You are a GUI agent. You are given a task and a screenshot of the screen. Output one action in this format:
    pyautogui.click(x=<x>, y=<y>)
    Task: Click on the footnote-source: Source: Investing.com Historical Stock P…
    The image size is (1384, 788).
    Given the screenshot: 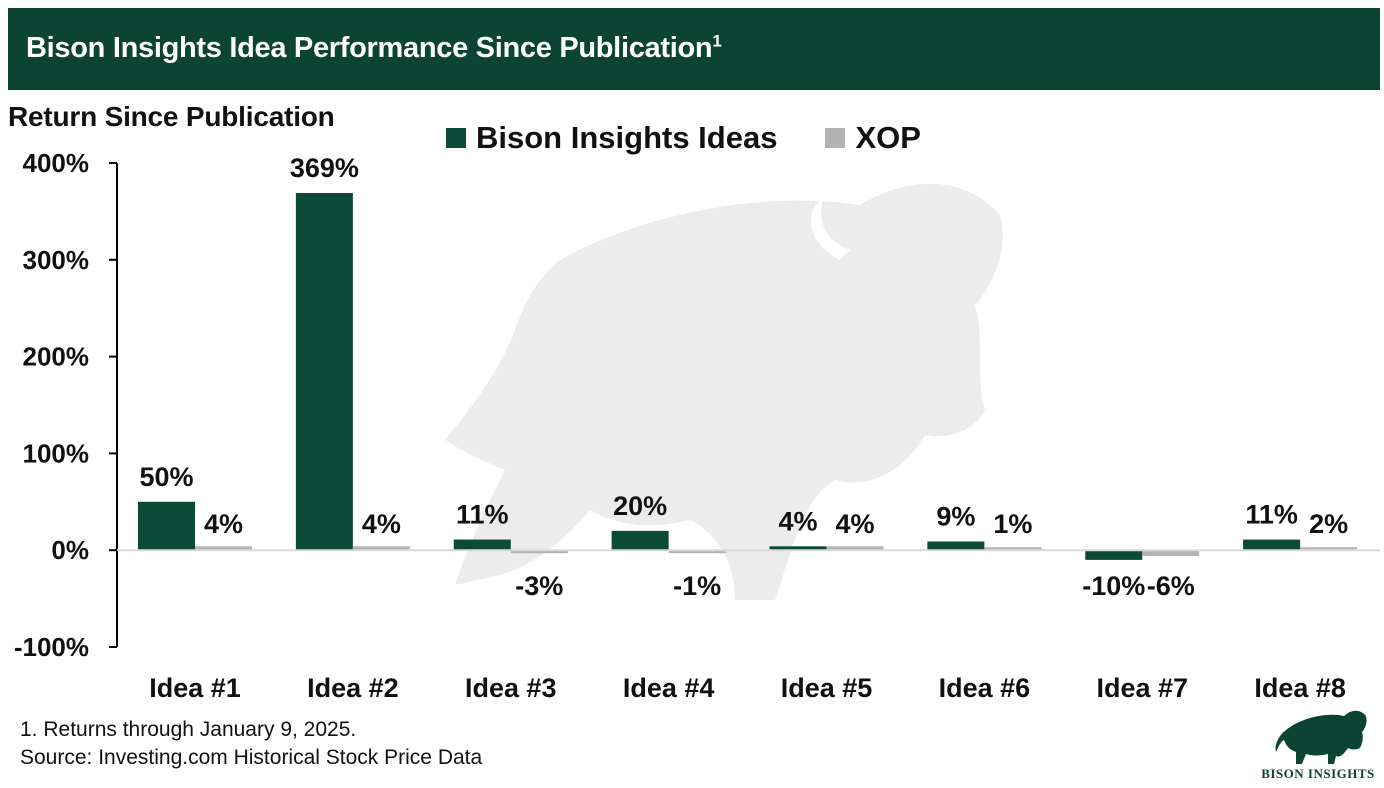 What is the action you would take?
    pyautogui.click(x=251, y=757)
    